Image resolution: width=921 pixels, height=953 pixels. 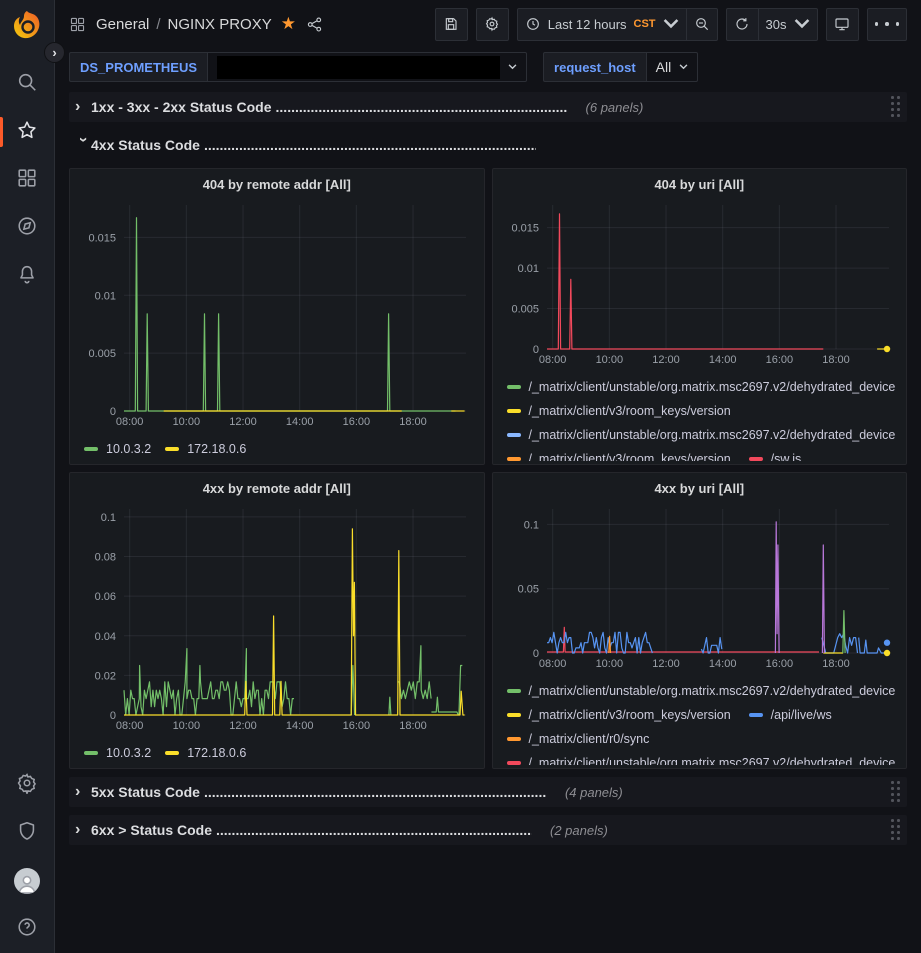 I want to click on datasource-variable-label: DS_PROMETHEUS, so click(x=138, y=67).